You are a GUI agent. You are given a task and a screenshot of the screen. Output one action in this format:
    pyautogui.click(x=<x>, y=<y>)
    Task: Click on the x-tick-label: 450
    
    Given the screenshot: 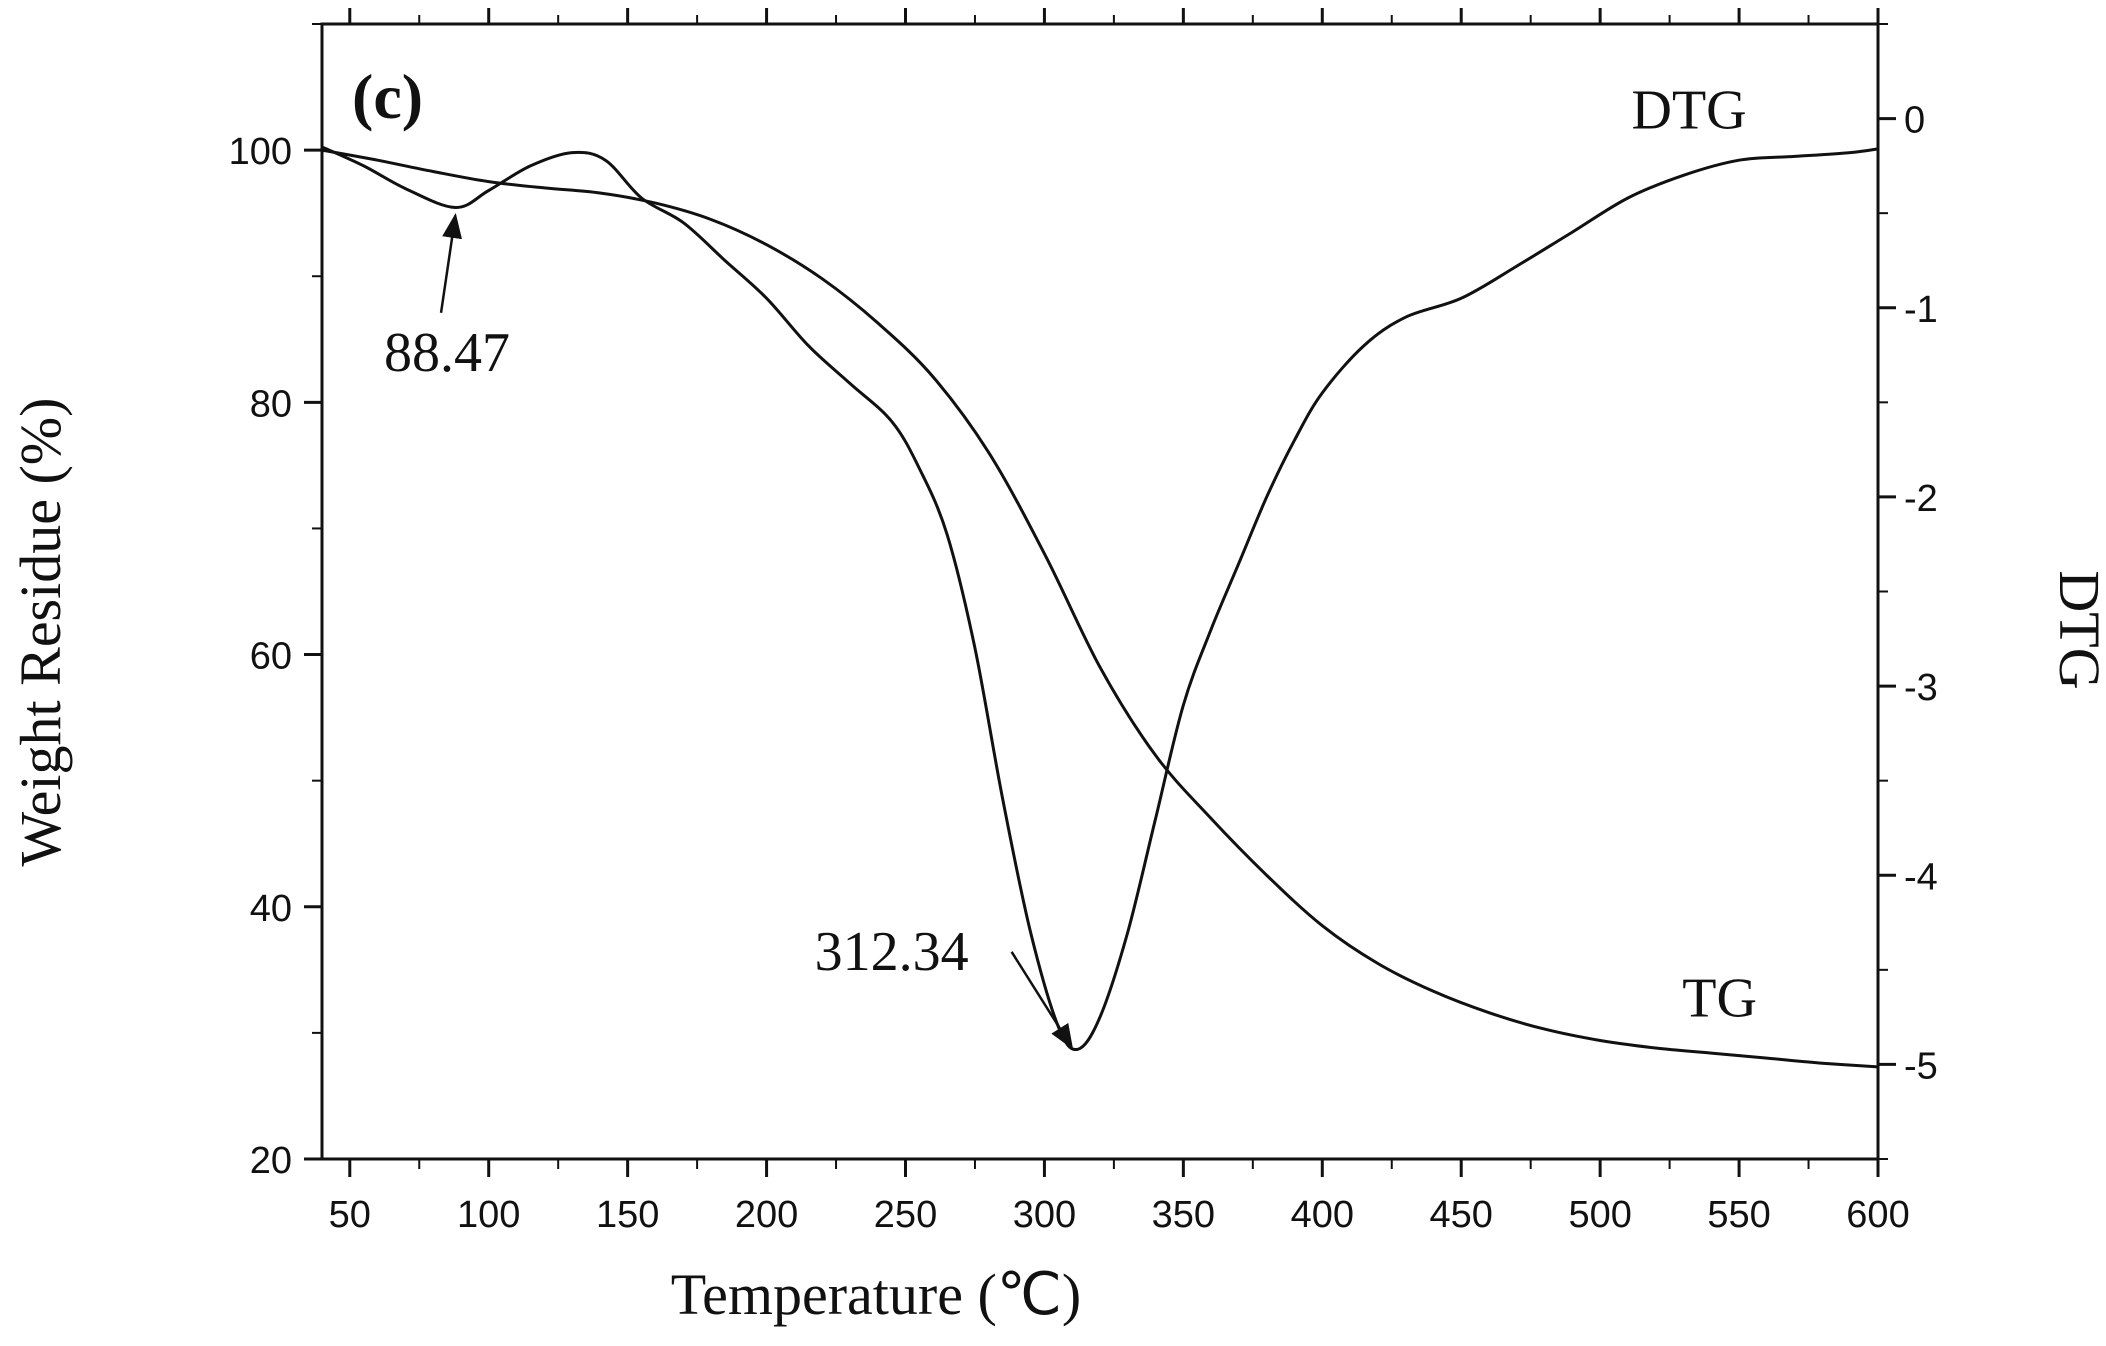 What is the action you would take?
    pyautogui.click(x=1461, y=1215)
    